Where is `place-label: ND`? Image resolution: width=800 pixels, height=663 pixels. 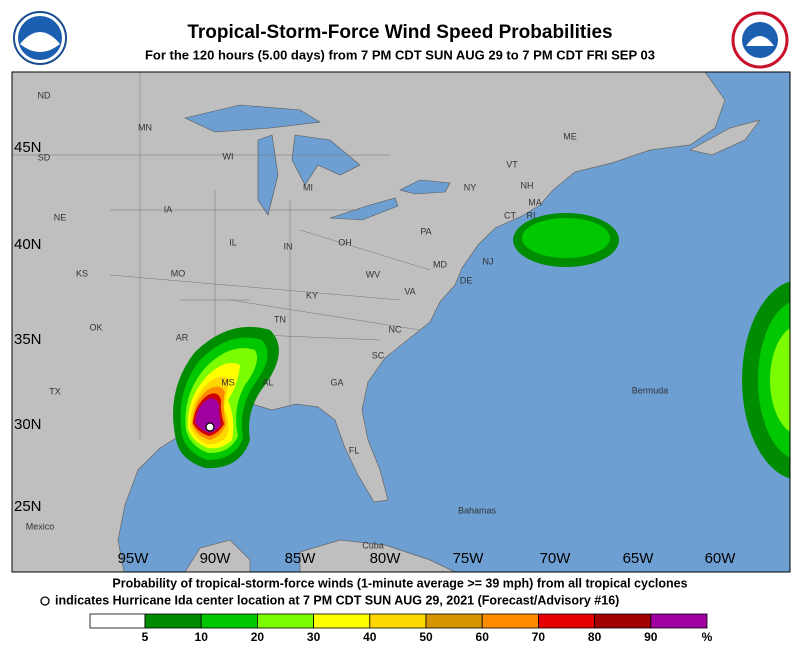 place-label: ND is located at coordinates (44, 95).